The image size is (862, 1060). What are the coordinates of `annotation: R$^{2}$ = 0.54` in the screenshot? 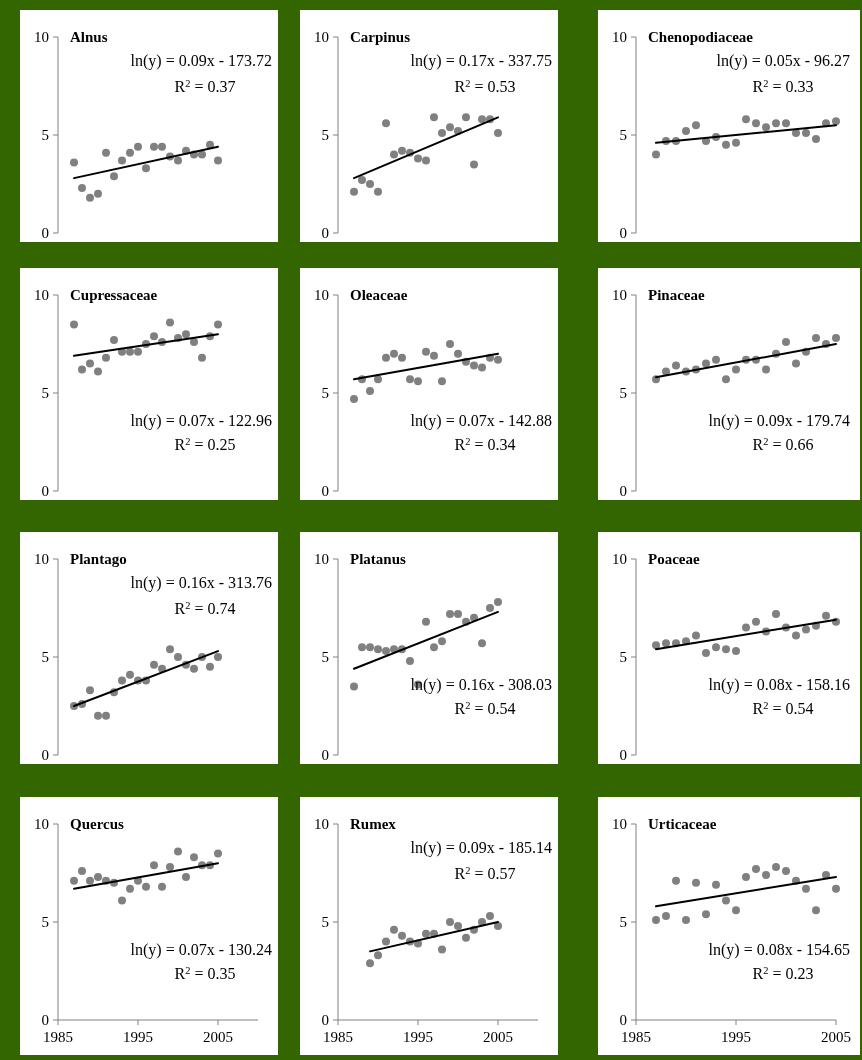 It's located at (485, 708).